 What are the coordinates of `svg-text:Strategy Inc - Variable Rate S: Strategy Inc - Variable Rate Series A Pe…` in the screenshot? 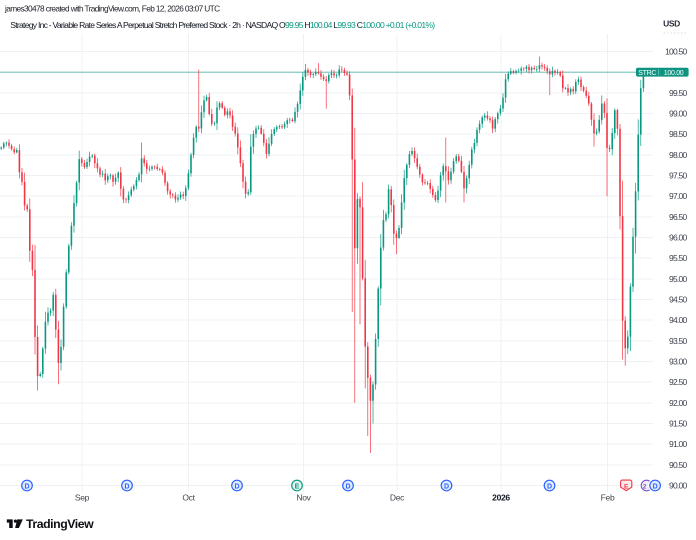 It's located at (222, 25).